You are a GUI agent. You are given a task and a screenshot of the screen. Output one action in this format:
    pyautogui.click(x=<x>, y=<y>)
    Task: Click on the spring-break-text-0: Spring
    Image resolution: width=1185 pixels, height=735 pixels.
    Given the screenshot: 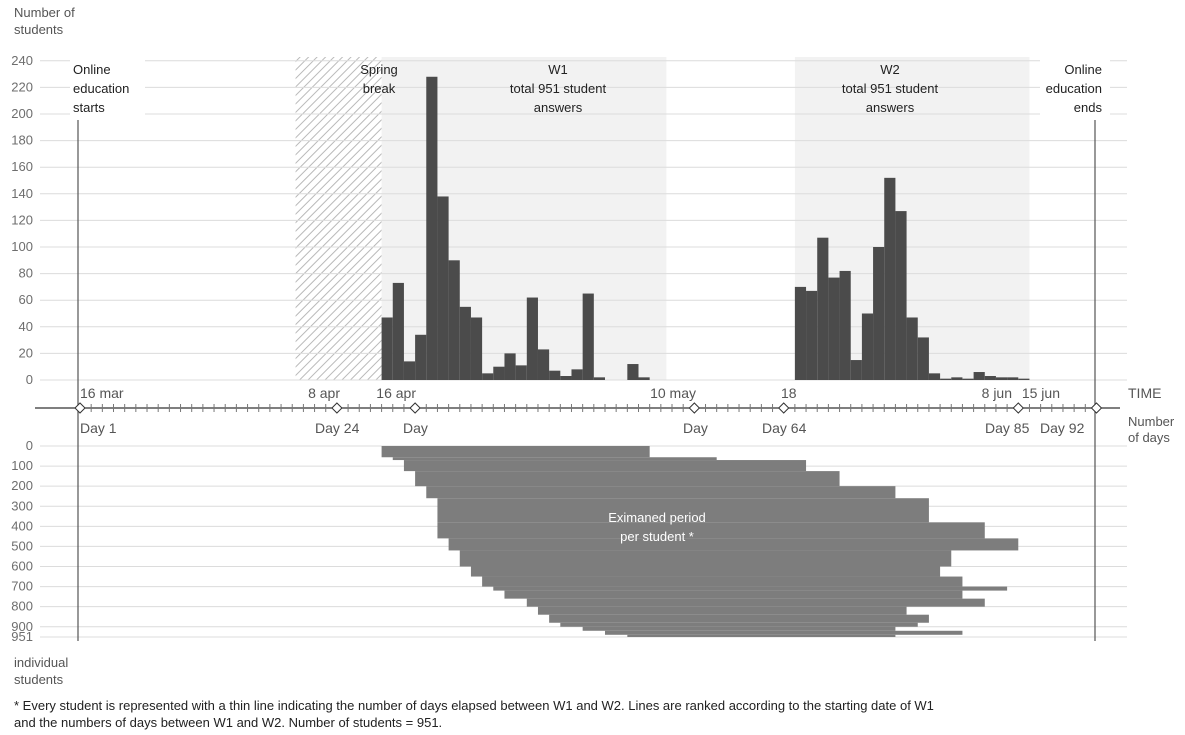 What is the action you would take?
    pyautogui.click(x=379, y=69)
    